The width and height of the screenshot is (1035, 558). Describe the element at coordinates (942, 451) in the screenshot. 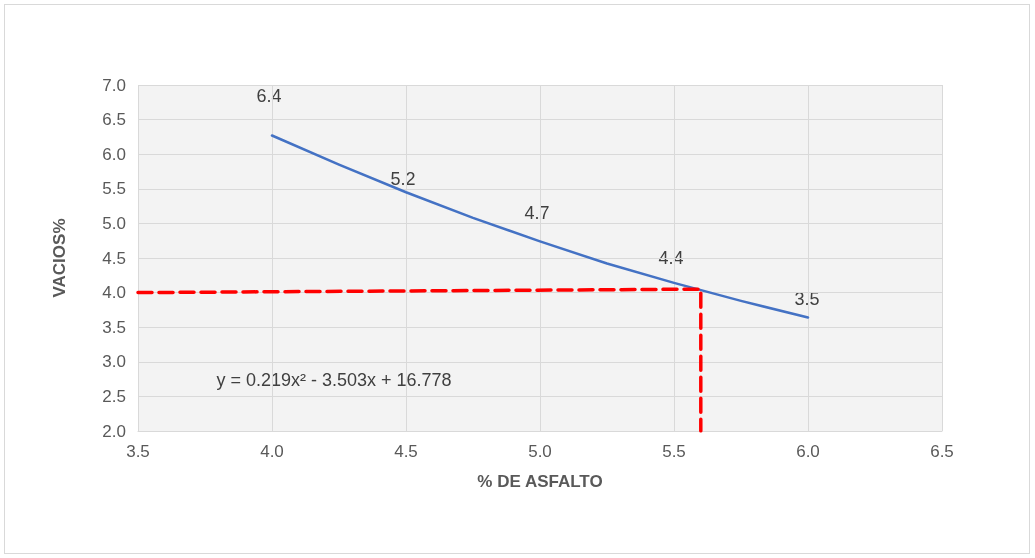

I see `x-tick-label: 6.5` at that location.